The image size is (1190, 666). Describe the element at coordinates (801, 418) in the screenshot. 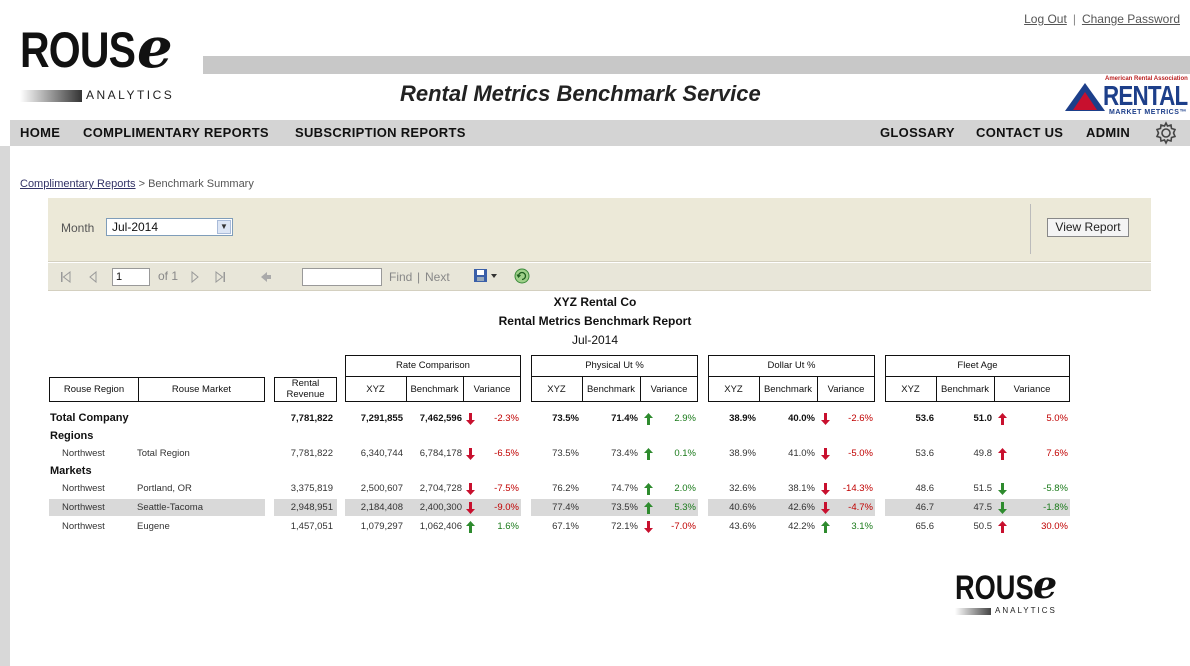

I see `row-dollar-benchmark: 40.0%` at that location.